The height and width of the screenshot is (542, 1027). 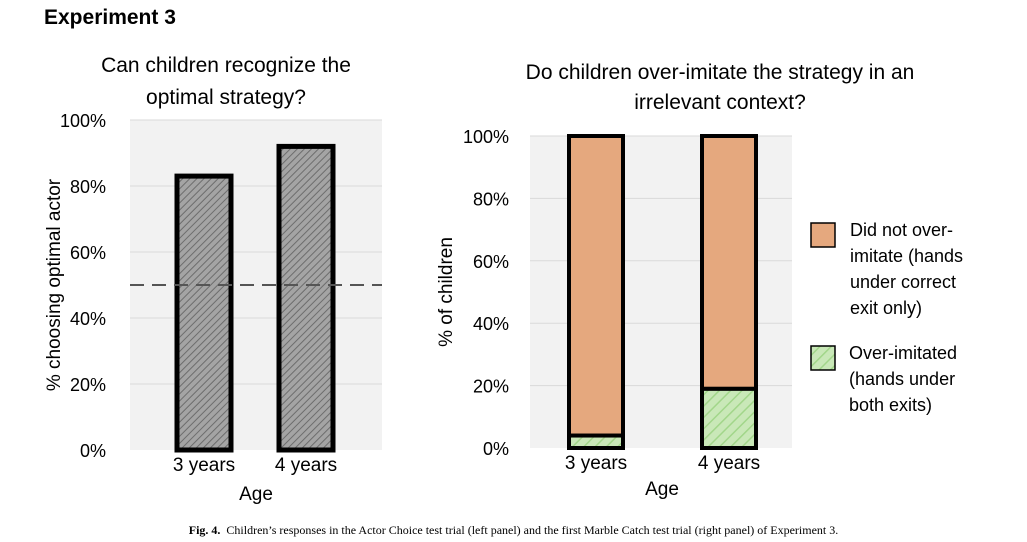 What do you see at coordinates (720, 102) in the screenshot?
I see `right-chart-title-line-2: irrelevant context?` at bounding box center [720, 102].